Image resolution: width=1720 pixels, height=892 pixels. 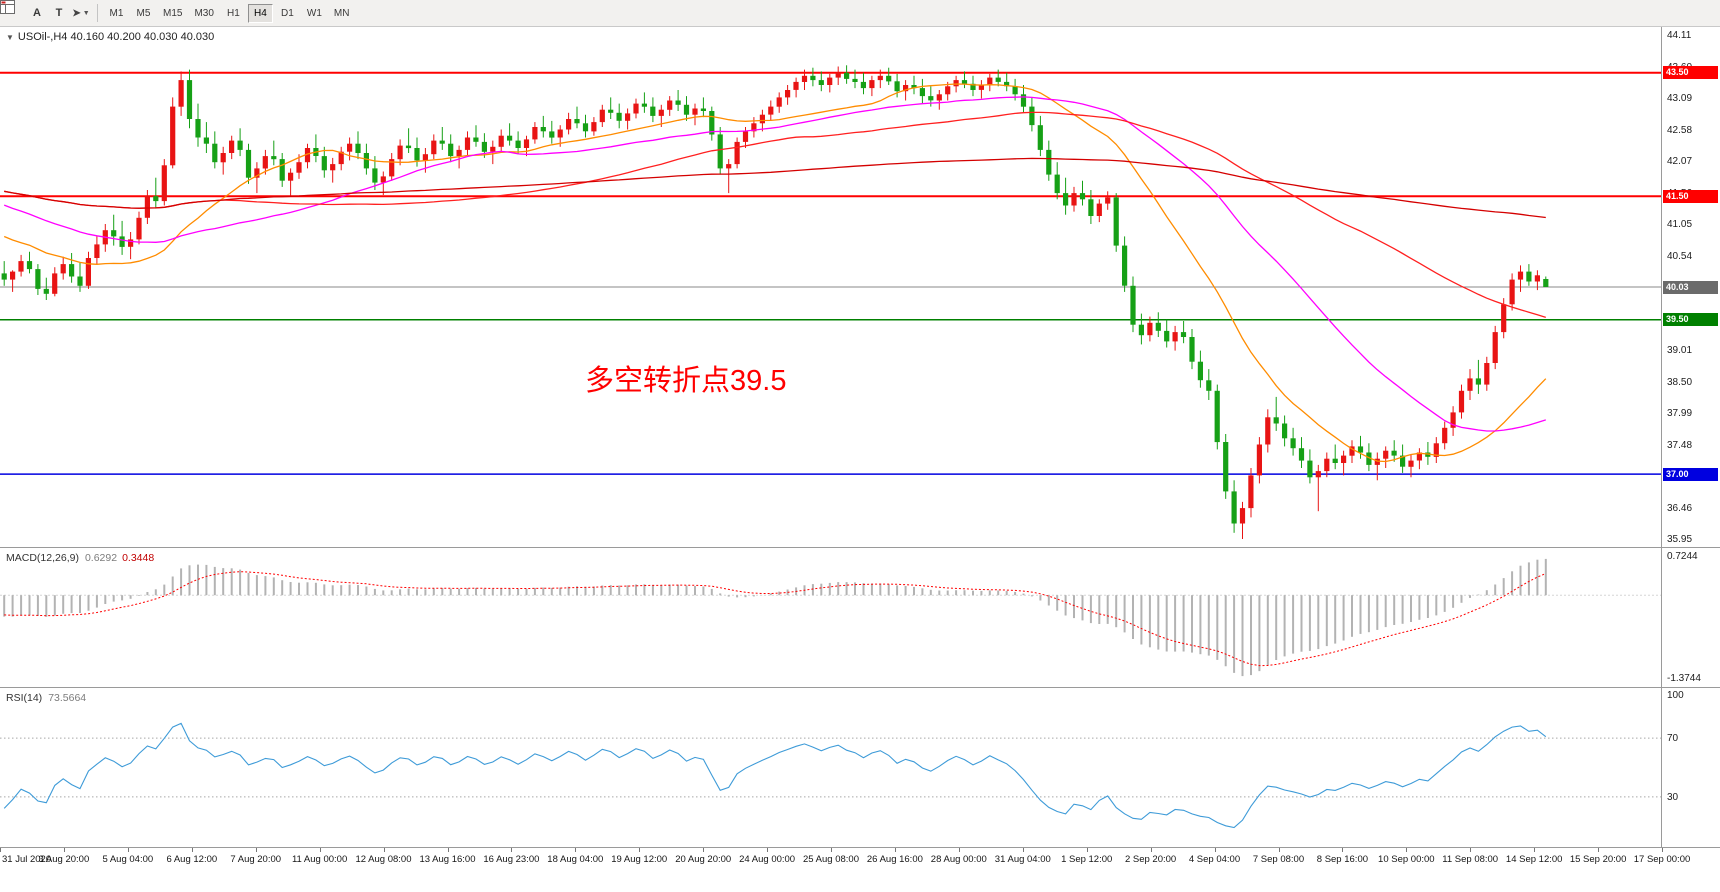 What do you see at coordinates (86, 13) in the screenshot?
I see `dropdown-arrow-icon: ▼` at bounding box center [86, 13].